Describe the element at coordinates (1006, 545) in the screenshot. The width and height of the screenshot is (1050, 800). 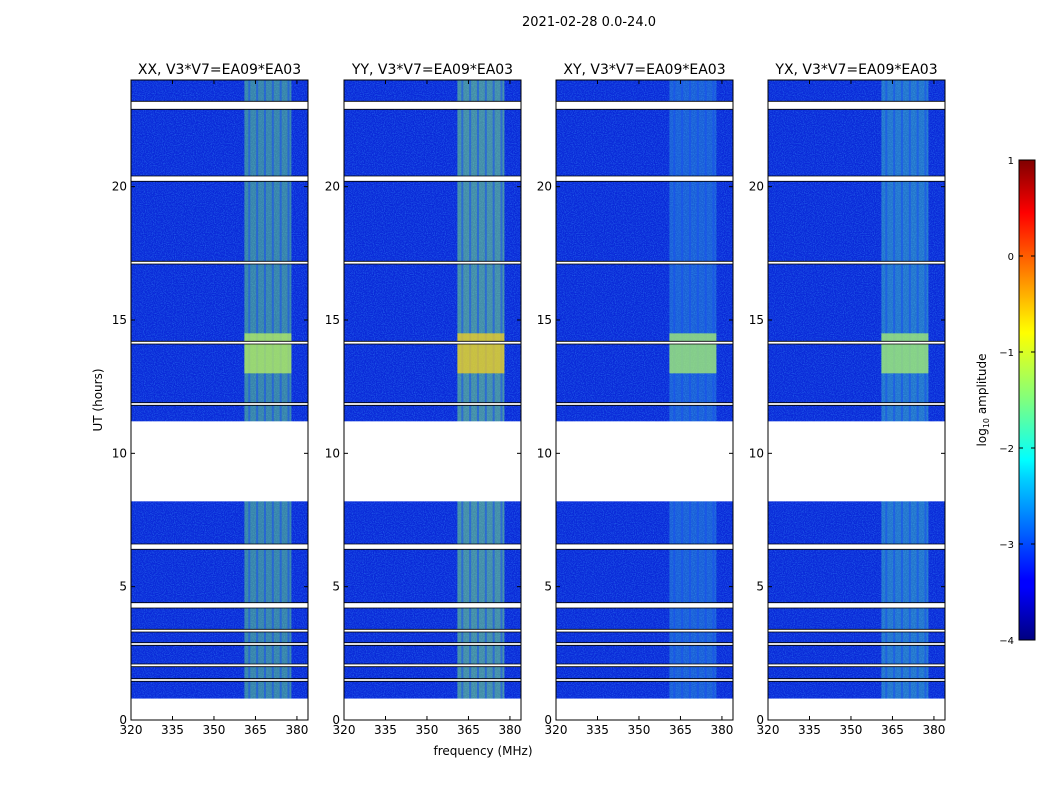
I see `colorbar-tick-label: −3` at that location.